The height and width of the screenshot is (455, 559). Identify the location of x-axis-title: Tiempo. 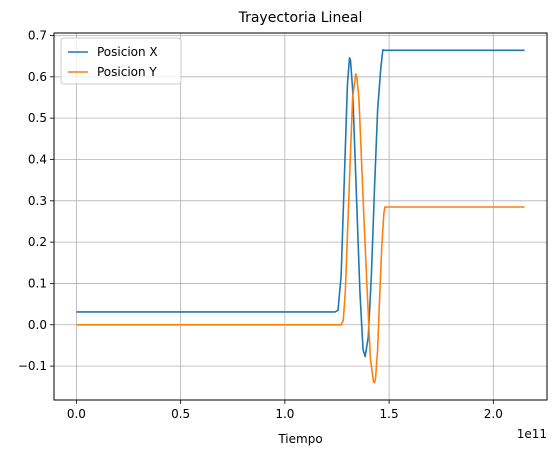
(299, 439).